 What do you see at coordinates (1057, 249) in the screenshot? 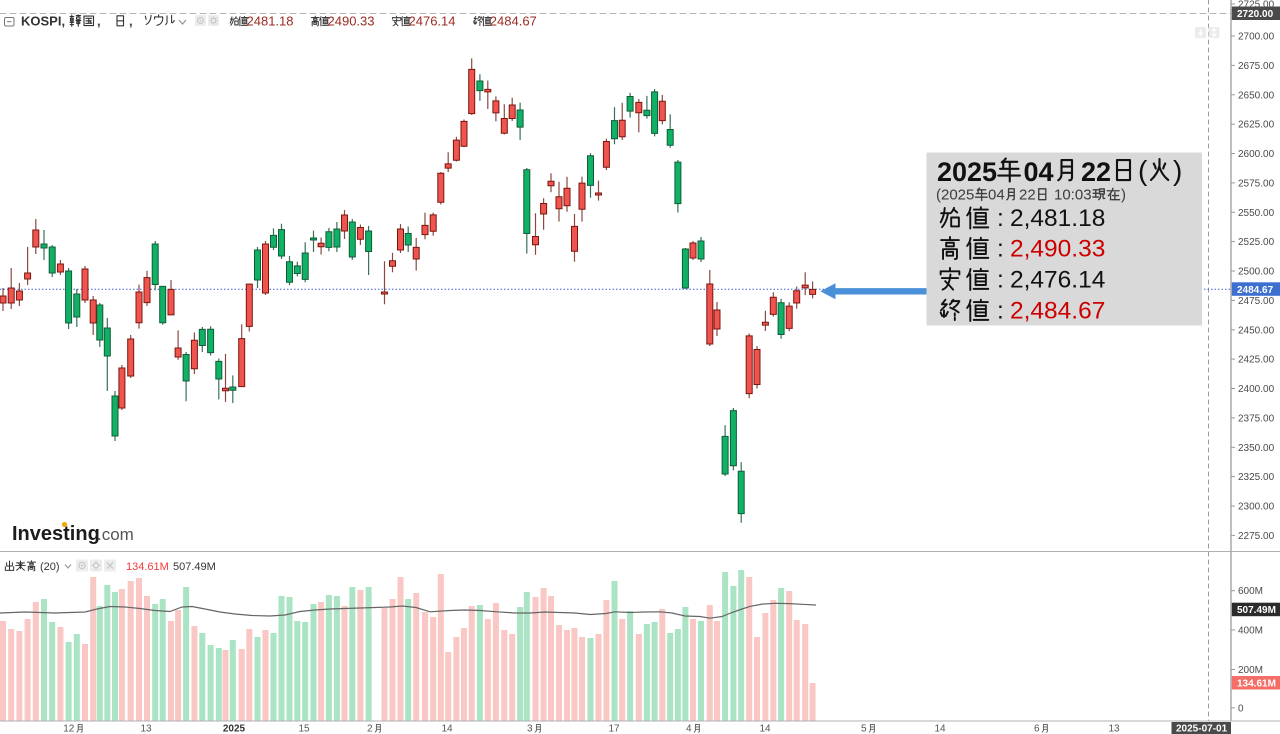
I see `svg-text: 2,490.33` at bounding box center [1057, 249].